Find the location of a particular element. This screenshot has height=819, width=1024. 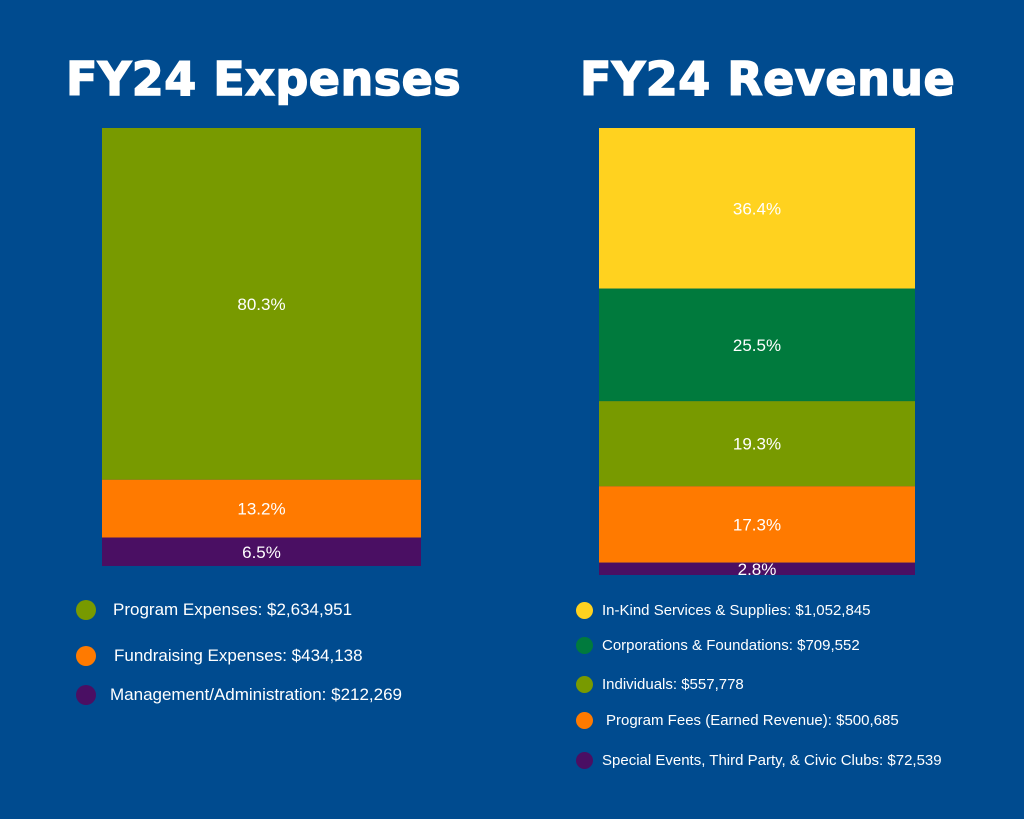

data-label-special-events-third-party-and-civic-clubs: 2.8% is located at coordinates (757, 569).